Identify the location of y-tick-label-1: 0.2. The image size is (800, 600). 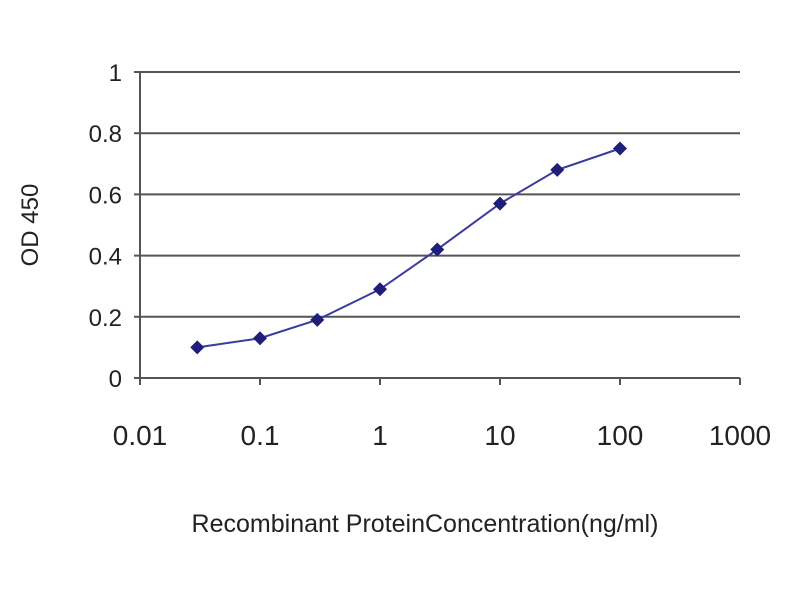
(105, 318).